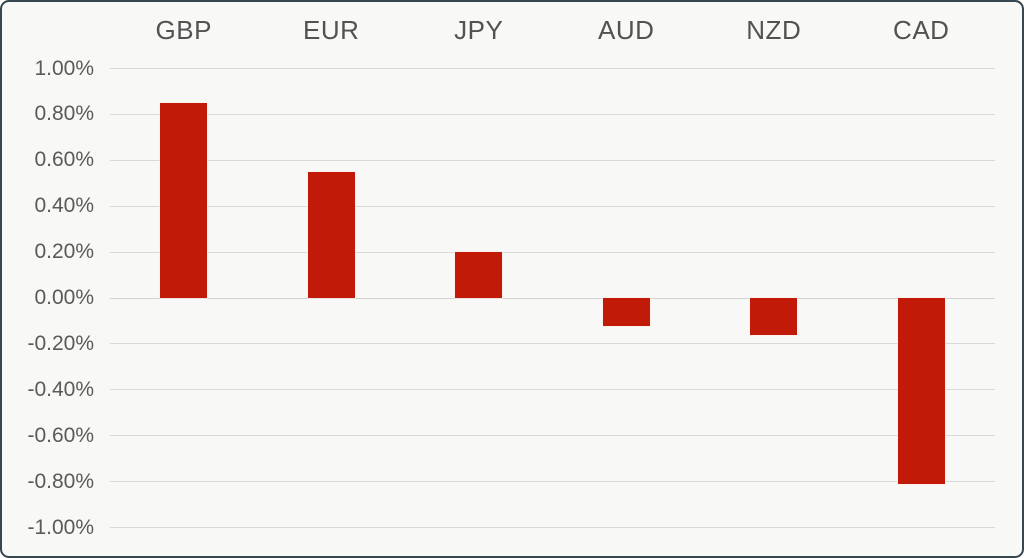  I want to click on y-tick-label: -1.00%, so click(60, 527).